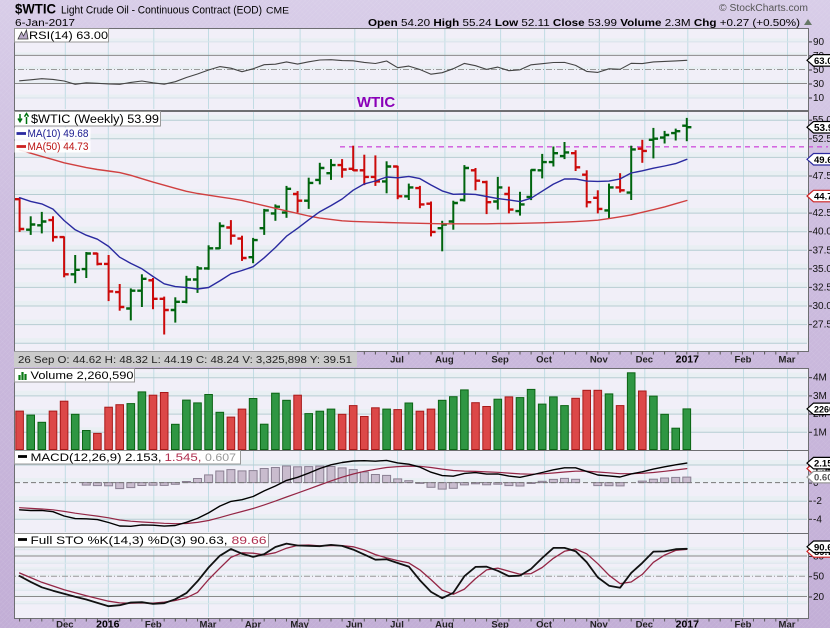  Describe the element at coordinates (354, 624) in the screenshot. I see `svg-text: Jun` at that location.